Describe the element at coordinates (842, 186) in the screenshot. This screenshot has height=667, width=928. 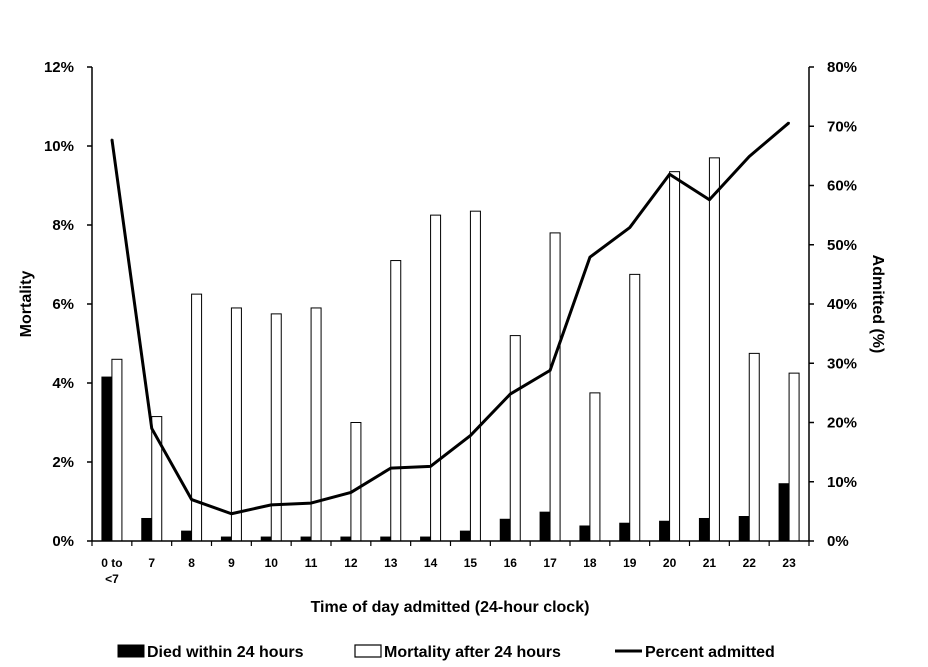
I see `y2-tick-label: 60%` at that location.